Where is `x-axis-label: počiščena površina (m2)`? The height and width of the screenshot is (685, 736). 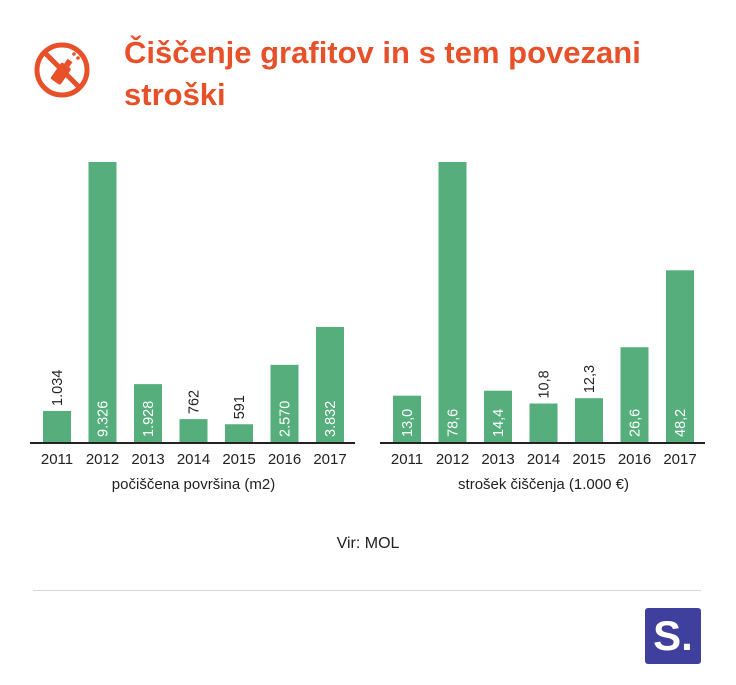 x-axis-label: počiščena površina (m2) is located at coordinates (193, 484).